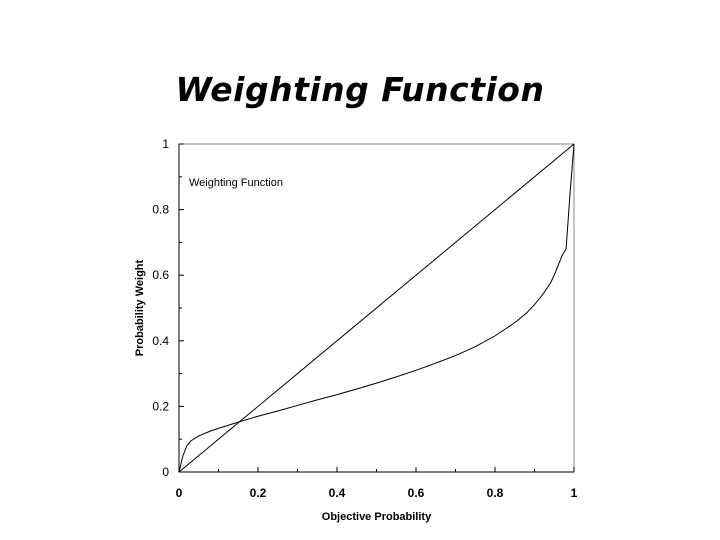 This screenshot has width=720, height=540. I want to click on y-tick-label-5: 1, so click(165, 144).